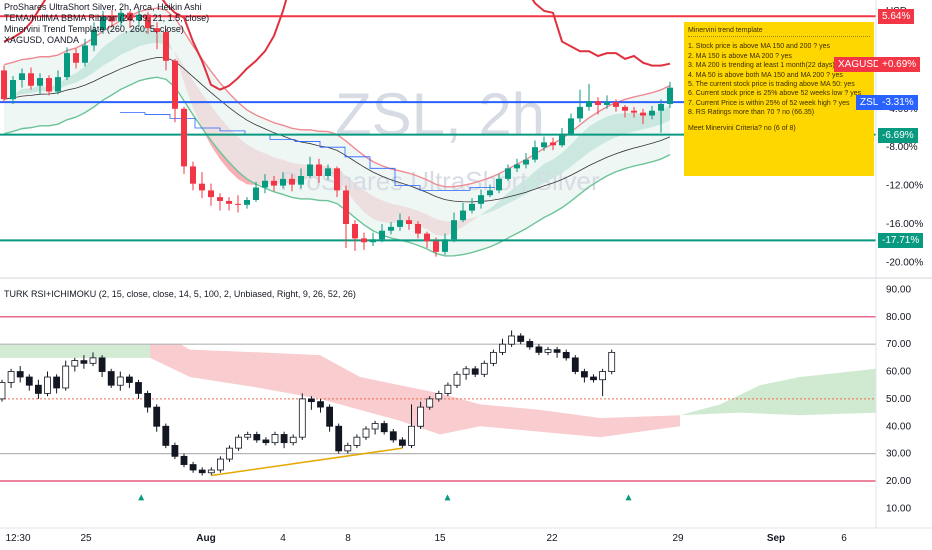 This screenshot has height=550, width=932. Describe the element at coordinates (898, 344) in the screenshot. I see `rsi-axis-tick: 70.00` at that location.